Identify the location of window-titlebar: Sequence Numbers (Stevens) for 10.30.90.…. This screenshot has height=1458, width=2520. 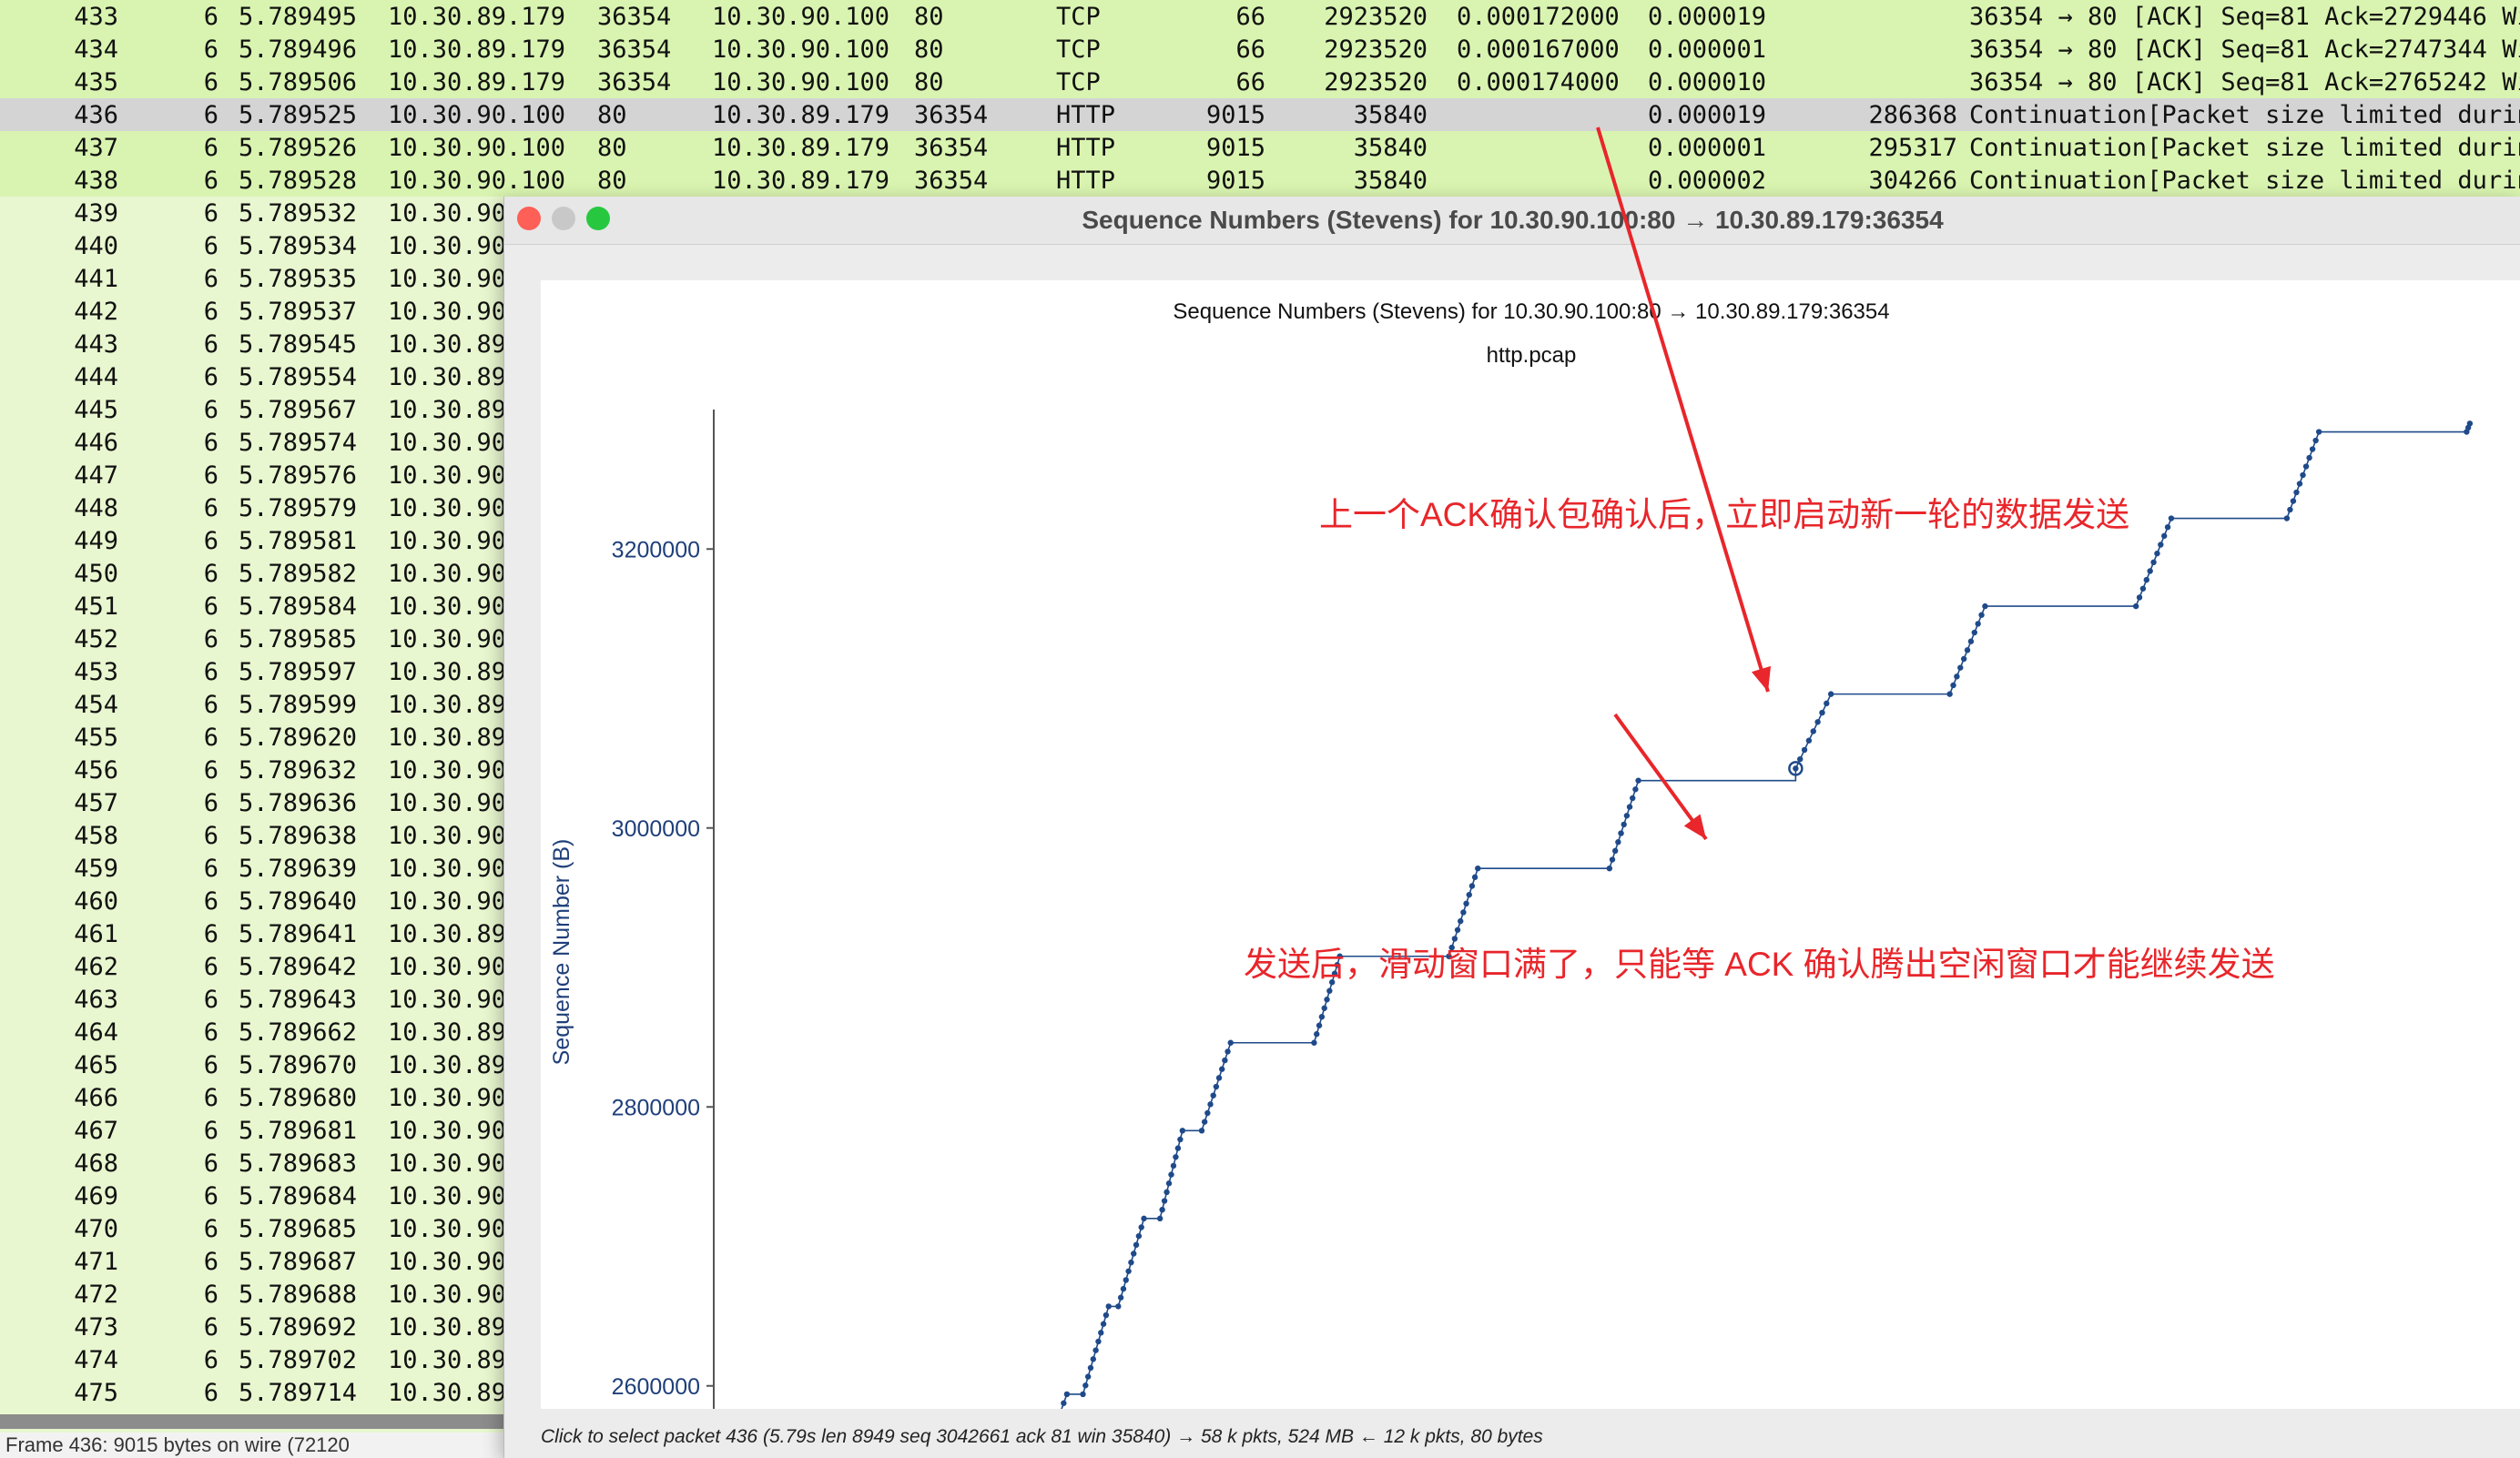
(1512, 221).